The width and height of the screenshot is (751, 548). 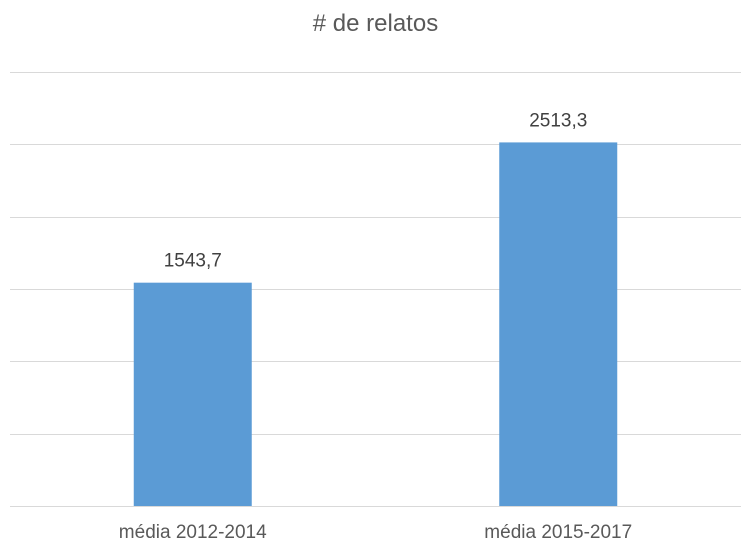 I want to click on x-tick-labels: média 2012-2014 média 2015-2017, so click(x=375, y=532).